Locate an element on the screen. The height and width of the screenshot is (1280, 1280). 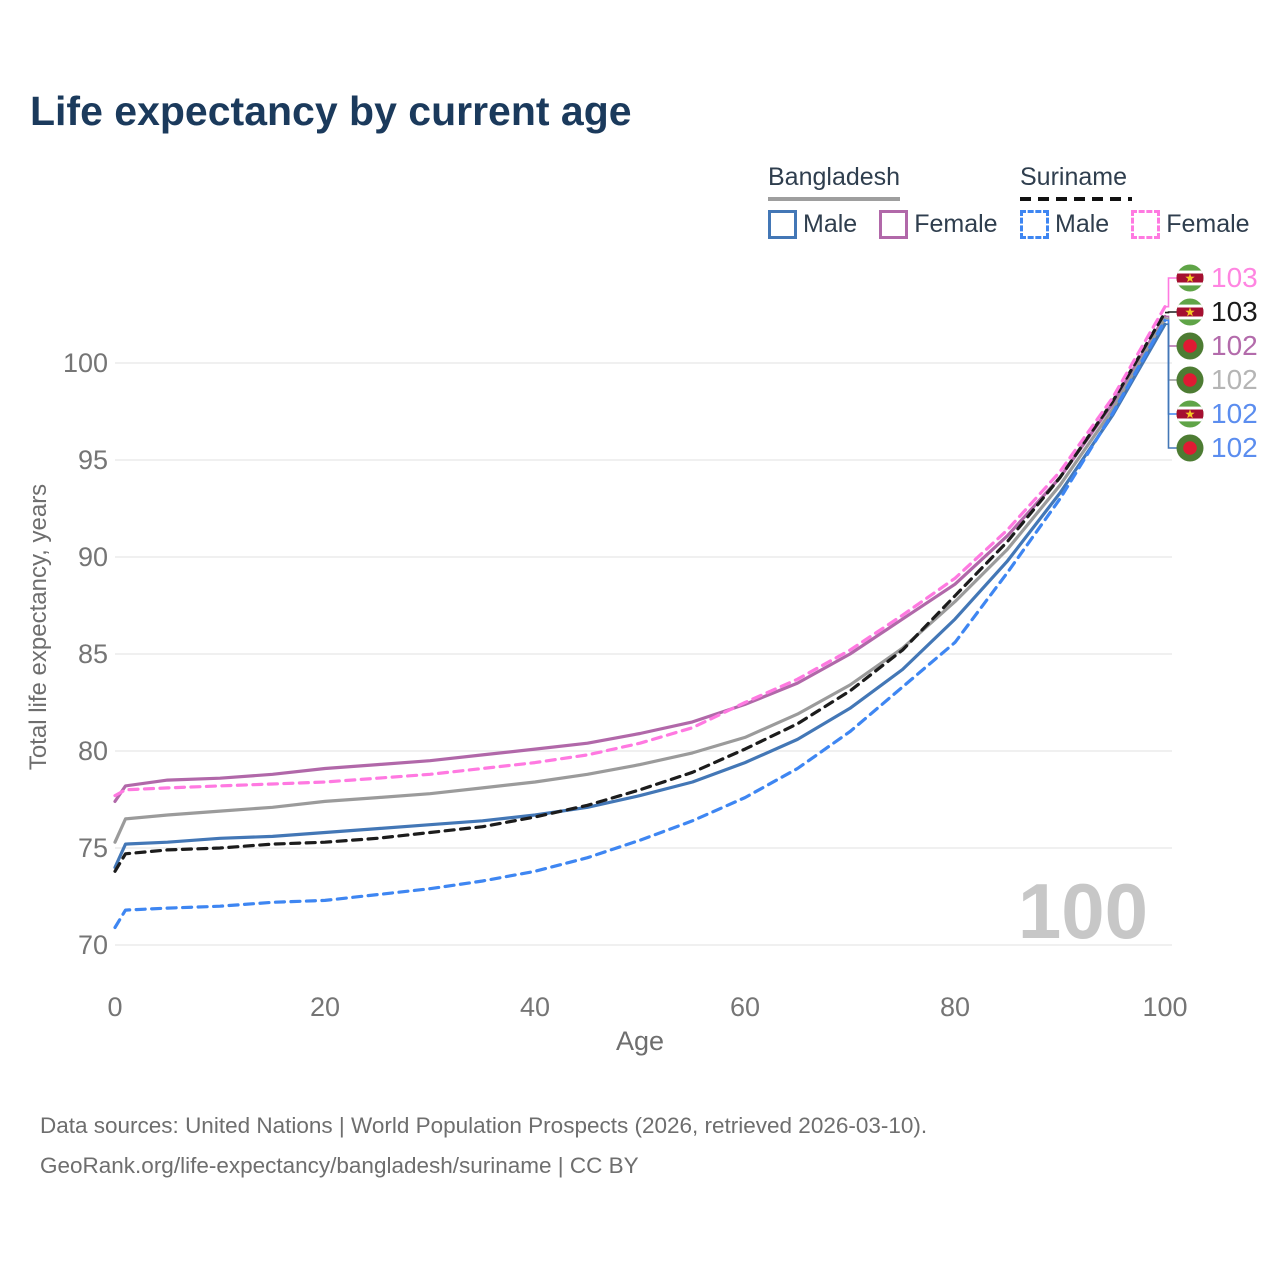
end-label-suriname-total: 103 is located at coordinates (1217, 312).